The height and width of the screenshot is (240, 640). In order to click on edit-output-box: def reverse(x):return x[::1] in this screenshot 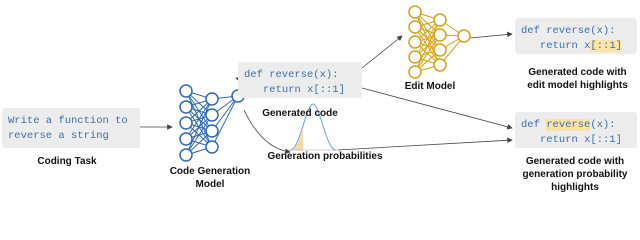, I will do `click(576, 36)`.